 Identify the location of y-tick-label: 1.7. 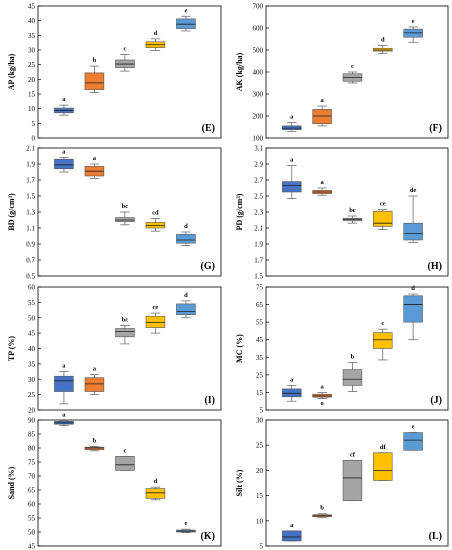
(258, 261).